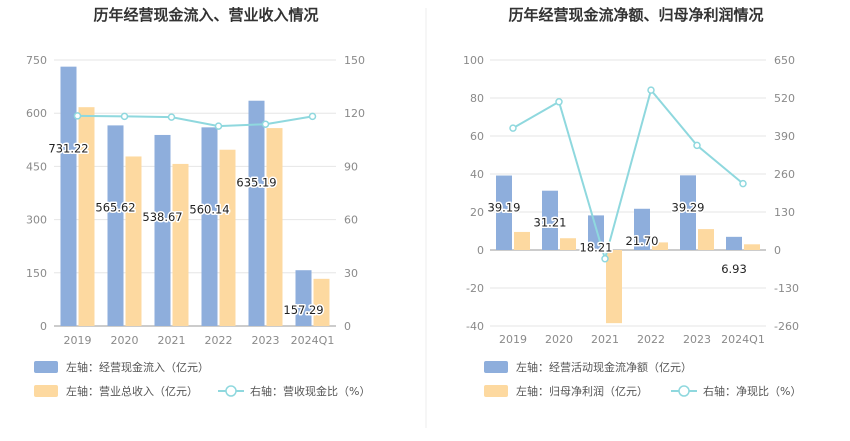  I want to click on left-axis-tick-label: 100, so click(473, 60).